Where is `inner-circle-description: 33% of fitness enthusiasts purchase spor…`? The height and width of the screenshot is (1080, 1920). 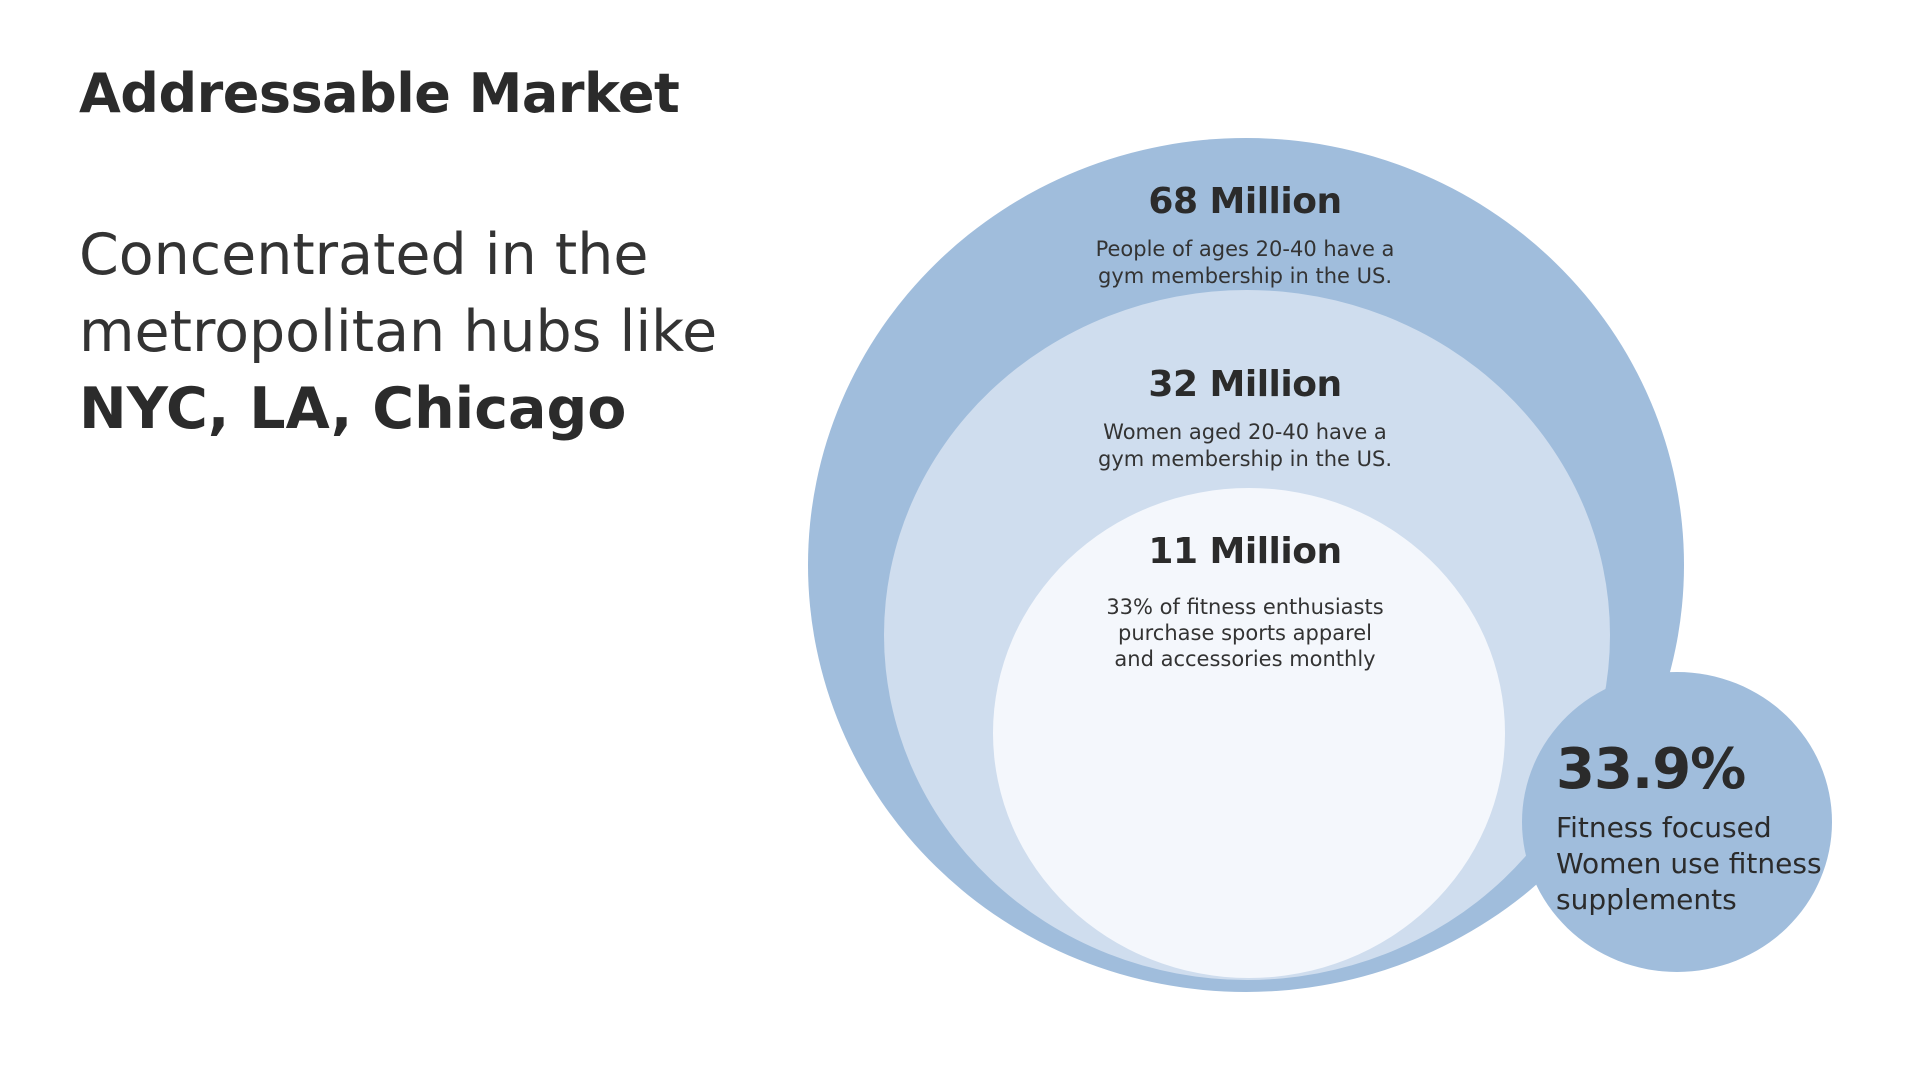
inner-circle-description: 33% of fitness enthusiasts purchase spor… is located at coordinates (1245, 633).